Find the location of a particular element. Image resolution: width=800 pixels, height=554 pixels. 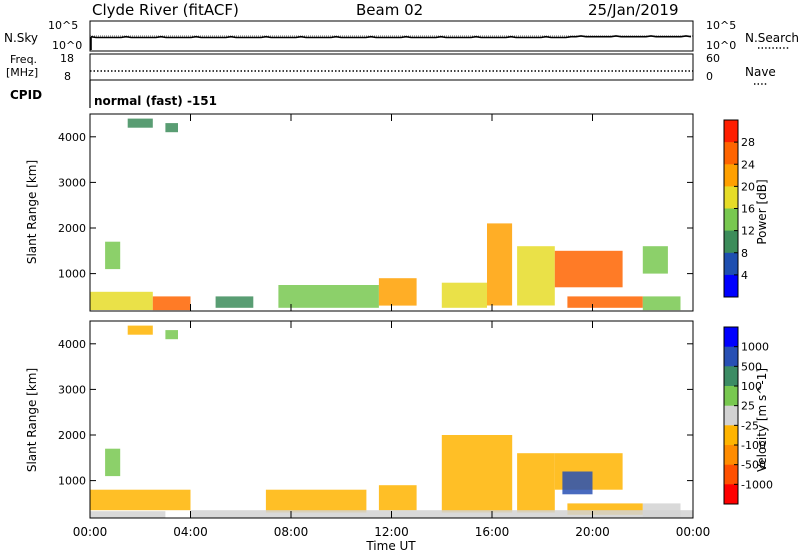

power-ylabel: Slant Range [km] is located at coordinates (32, 212).